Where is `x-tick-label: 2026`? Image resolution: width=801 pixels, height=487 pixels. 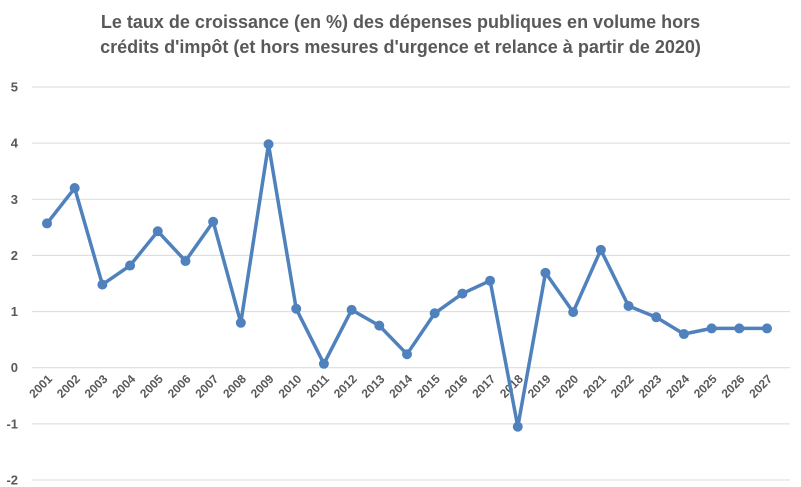 x-tick-label: 2026 is located at coordinates (733, 386).